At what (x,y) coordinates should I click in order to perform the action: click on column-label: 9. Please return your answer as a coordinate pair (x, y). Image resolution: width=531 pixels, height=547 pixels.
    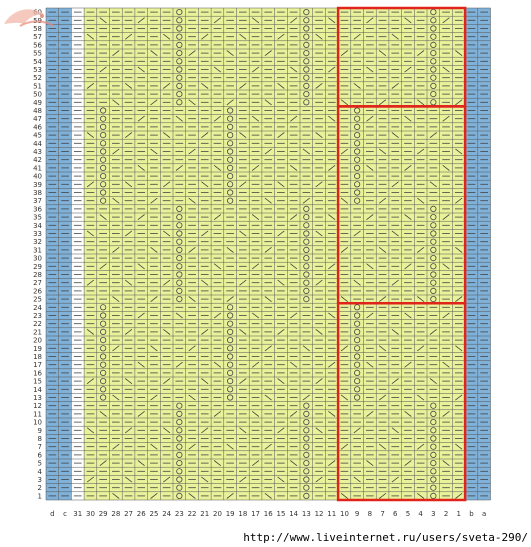
    Looking at the image, I should click on (357, 514).